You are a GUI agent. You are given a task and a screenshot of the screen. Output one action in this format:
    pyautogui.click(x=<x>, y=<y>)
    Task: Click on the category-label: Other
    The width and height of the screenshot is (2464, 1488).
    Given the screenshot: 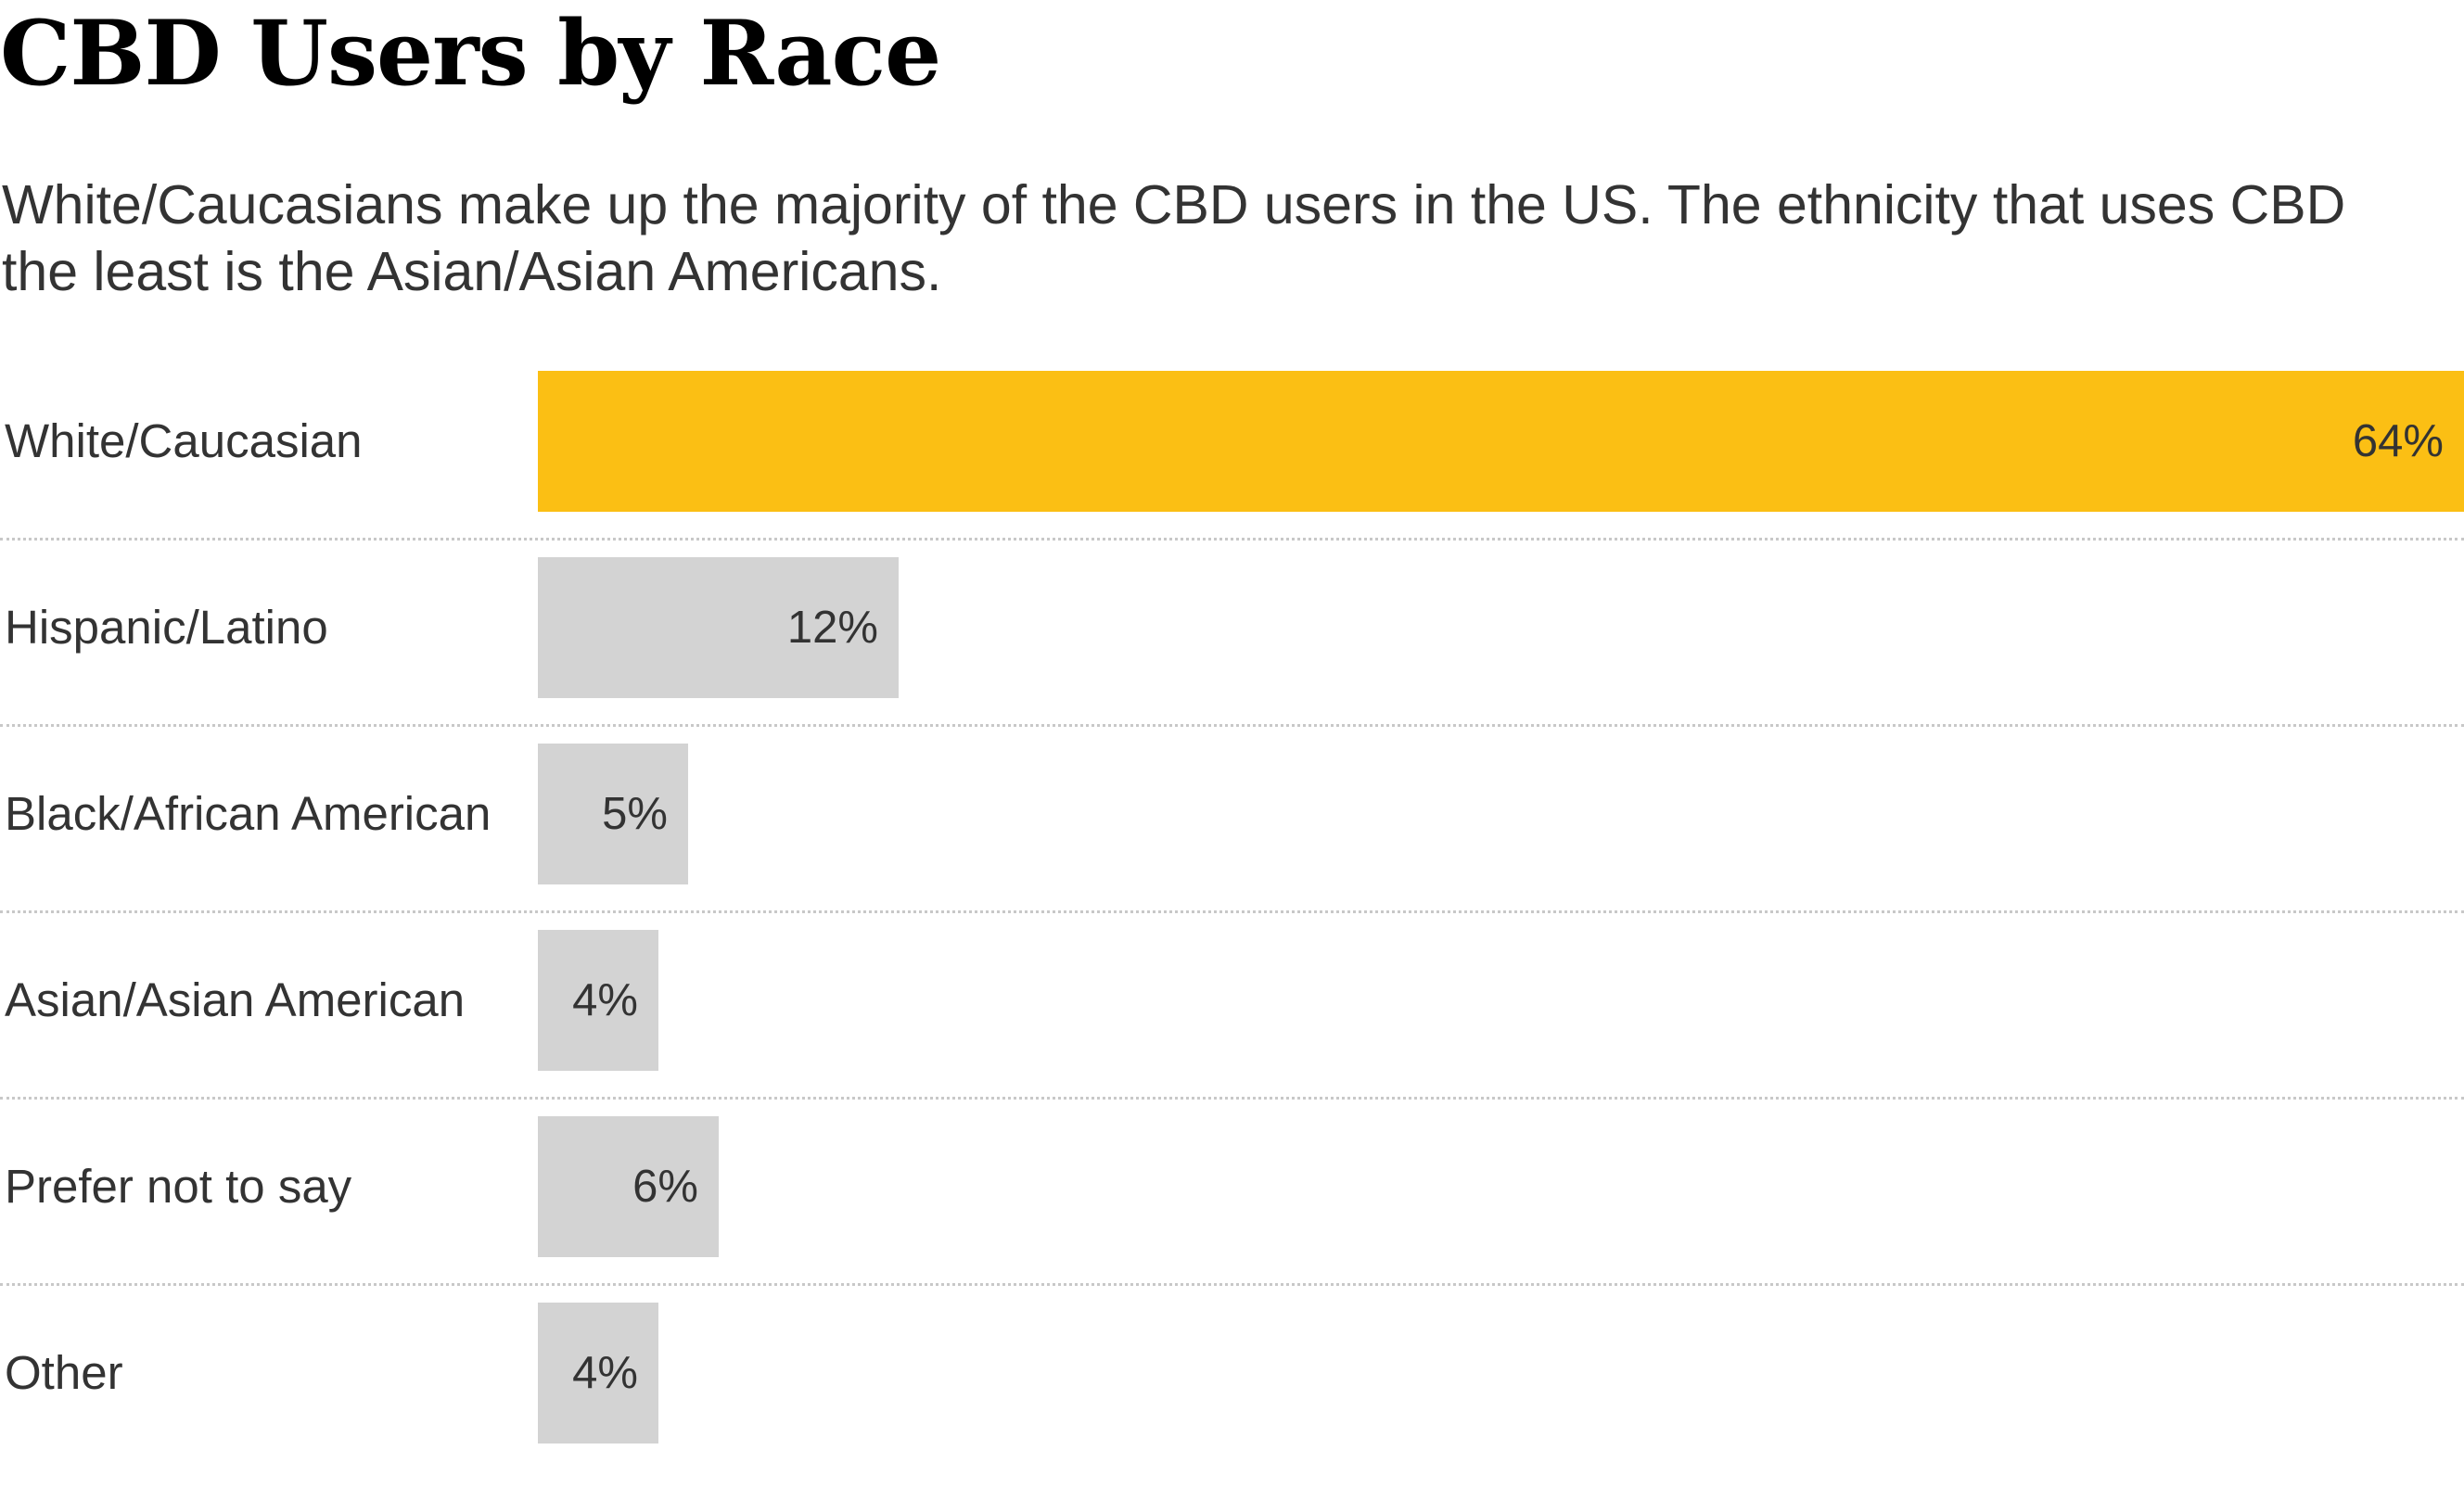 What is the action you would take?
    pyautogui.click(x=64, y=1372)
    